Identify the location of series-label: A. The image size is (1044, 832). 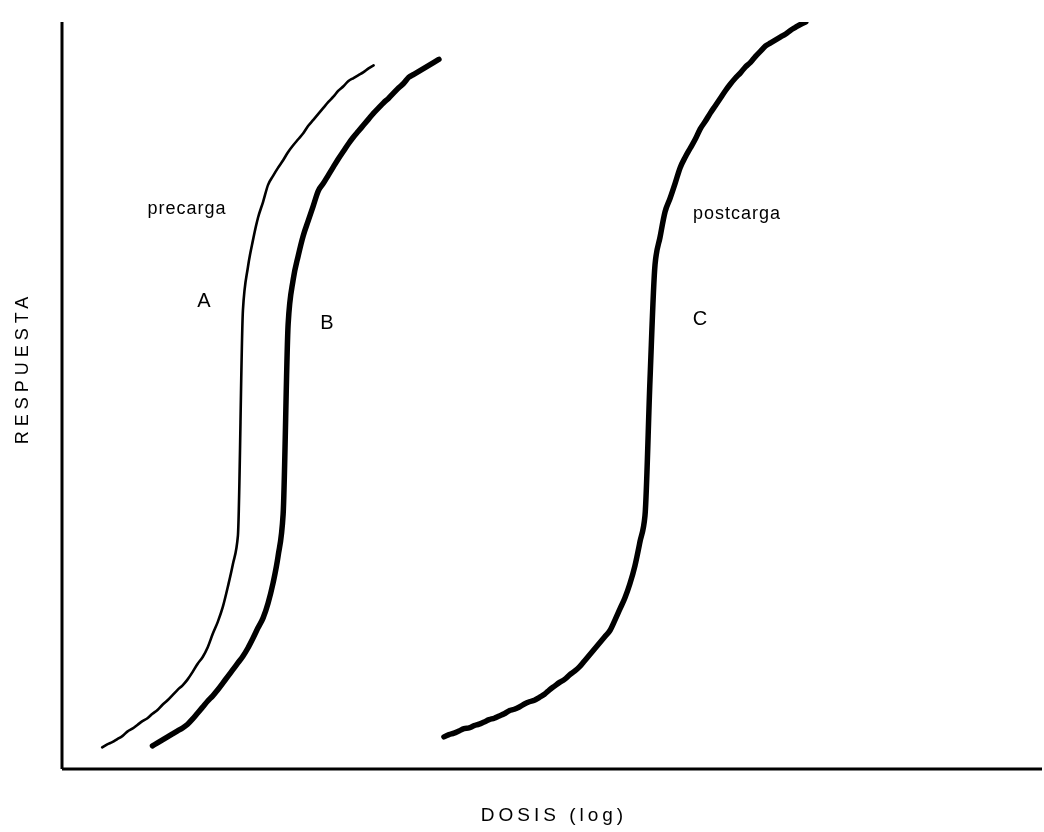
(204, 300).